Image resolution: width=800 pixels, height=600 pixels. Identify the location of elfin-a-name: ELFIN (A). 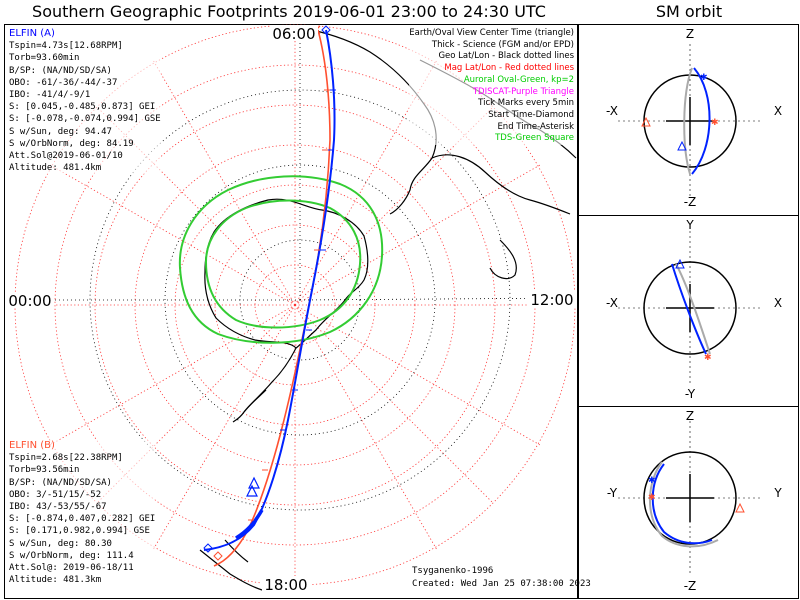
(32, 33).